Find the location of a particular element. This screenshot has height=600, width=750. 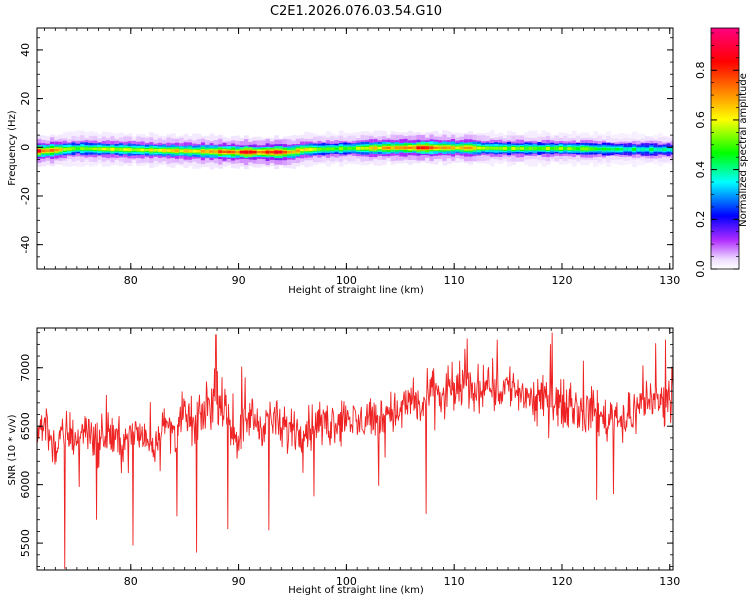

y-tick-label: 0 is located at coordinates (25, 147).